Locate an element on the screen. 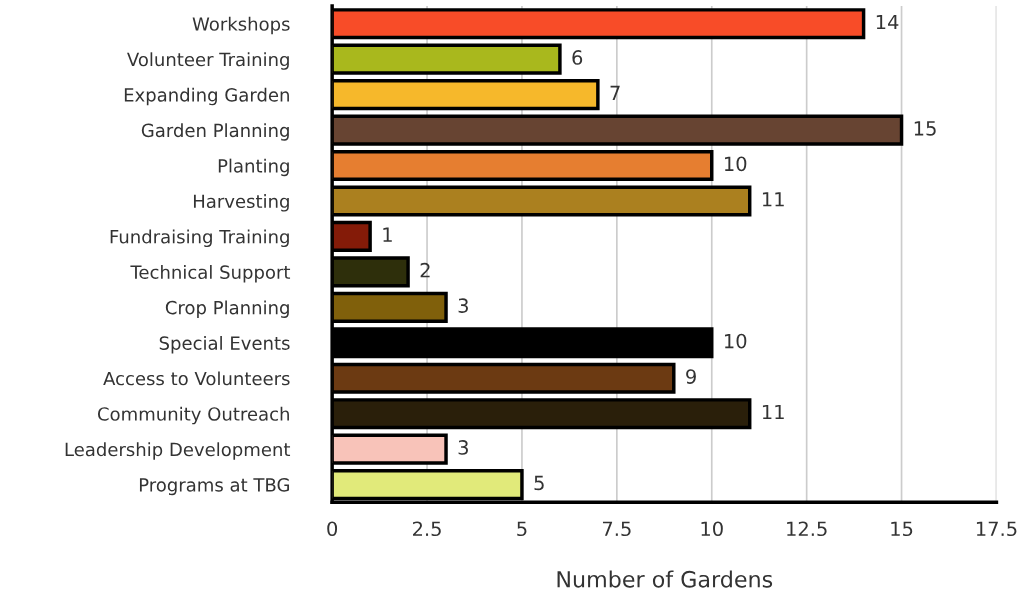  data-label: 14 is located at coordinates (887, 22).